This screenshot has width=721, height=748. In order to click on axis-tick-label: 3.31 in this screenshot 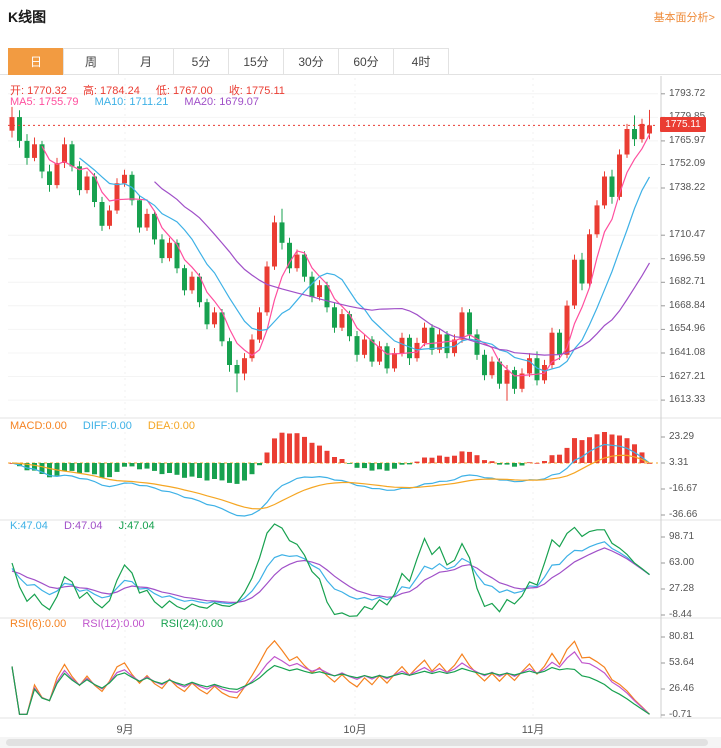, I will do `click(679, 462)`.